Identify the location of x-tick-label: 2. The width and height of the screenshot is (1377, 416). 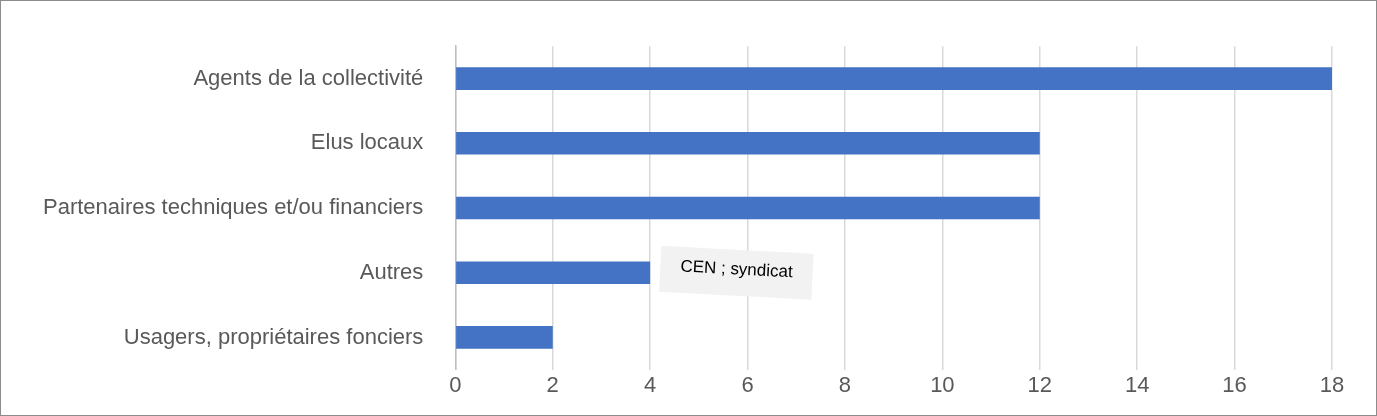
(552, 385).